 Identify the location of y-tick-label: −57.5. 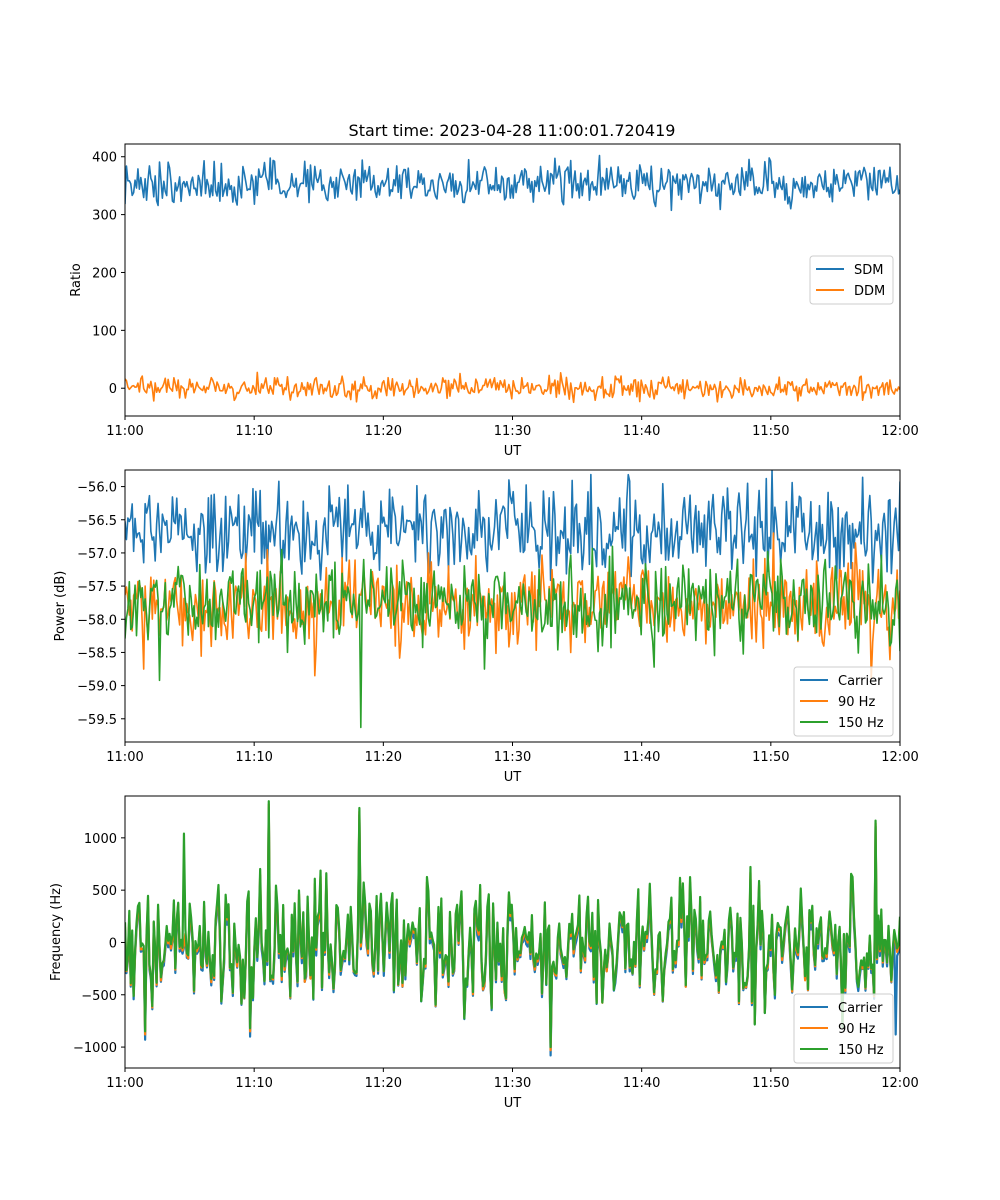
(97, 587).